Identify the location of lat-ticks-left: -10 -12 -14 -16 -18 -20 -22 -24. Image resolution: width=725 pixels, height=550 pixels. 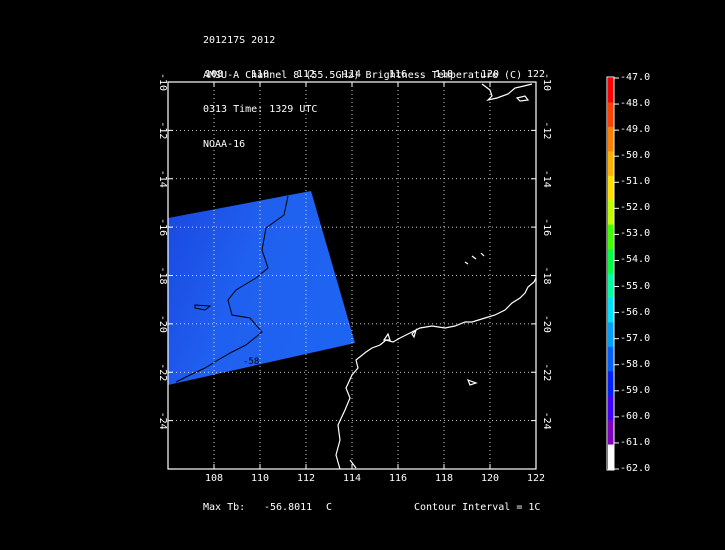
(165, 251).